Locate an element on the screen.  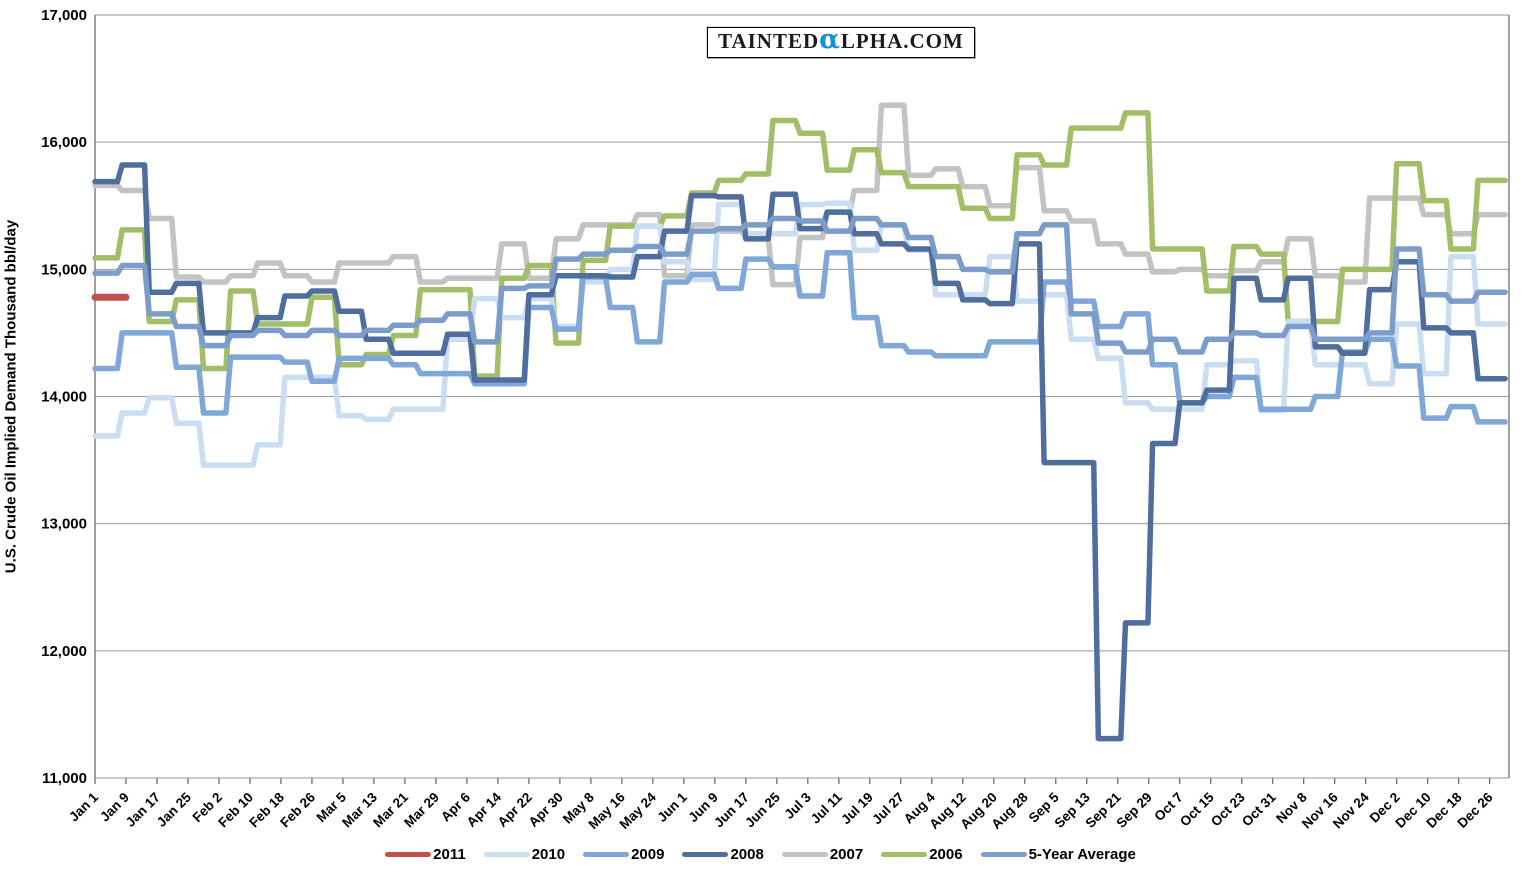
x-tick-label: Apr 30 is located at coordinates (546, 810).